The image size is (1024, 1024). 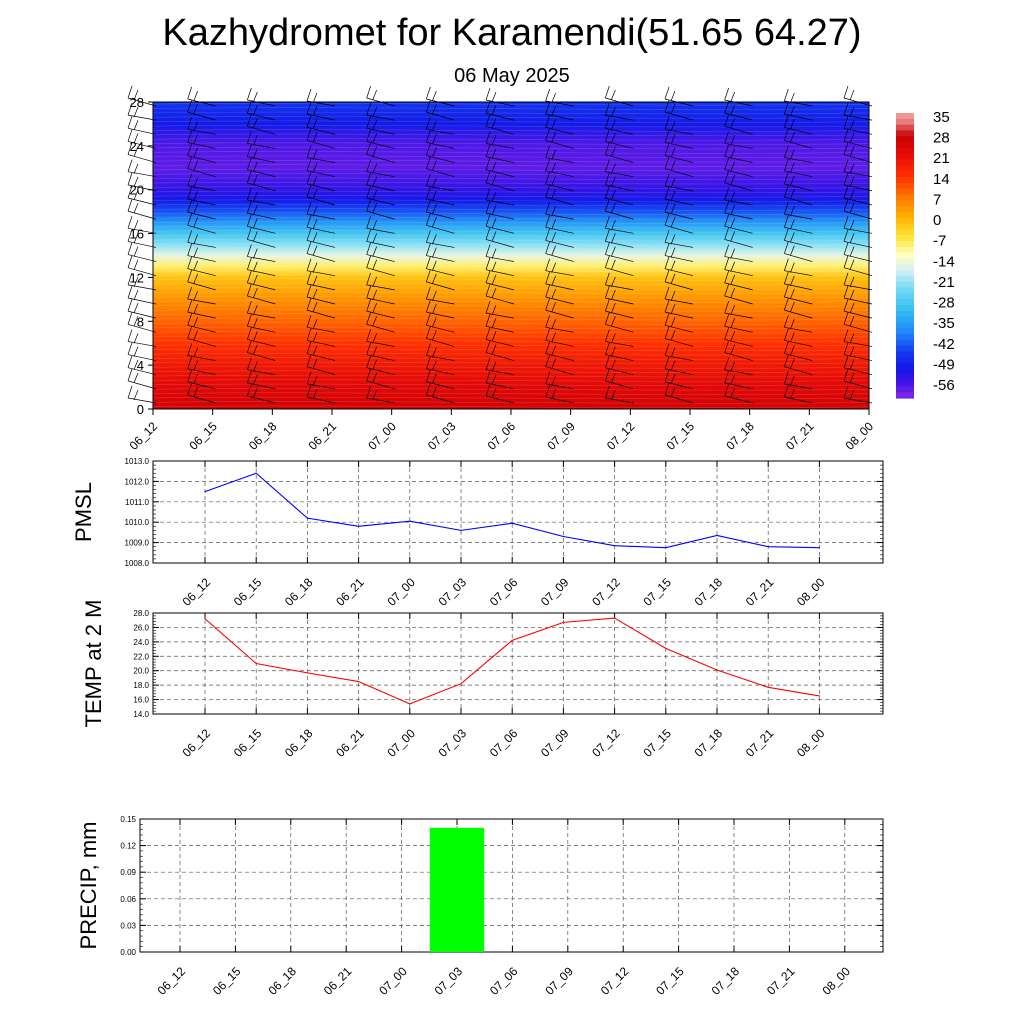 I want to click on colorbar-label: -21, so click(x=944, y=282).